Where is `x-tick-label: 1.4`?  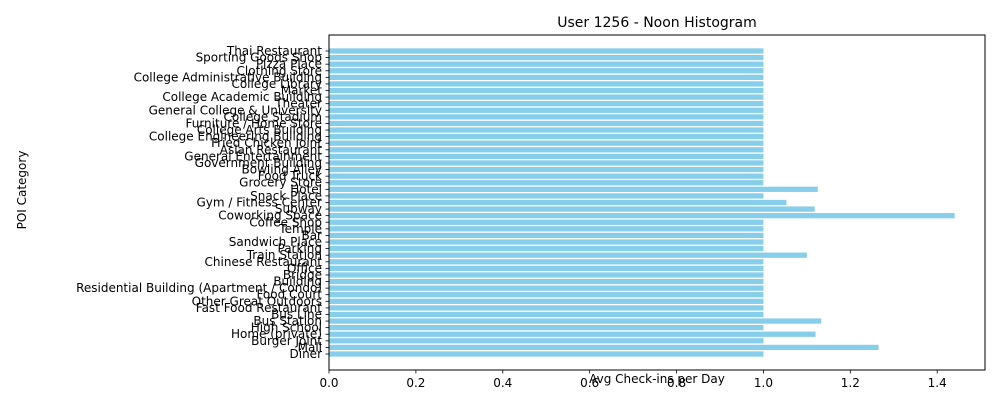
x-tick-label: 1.4 is located at coordinates (937, 383).